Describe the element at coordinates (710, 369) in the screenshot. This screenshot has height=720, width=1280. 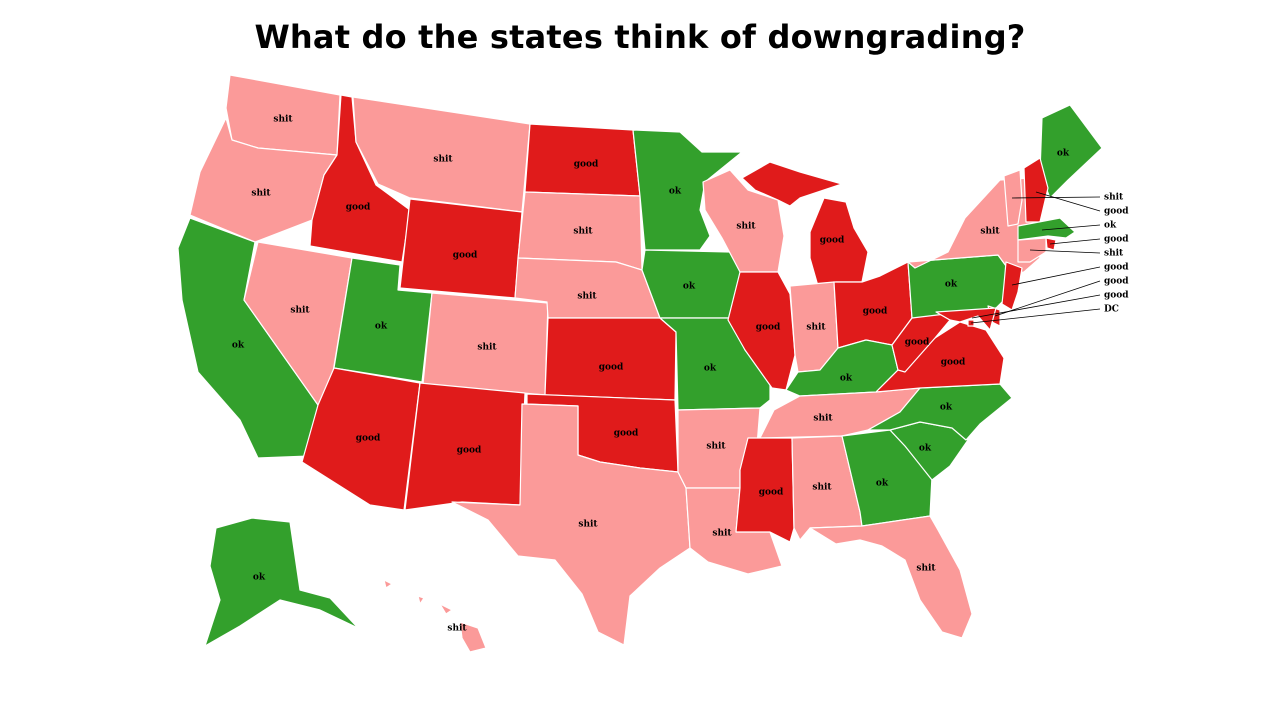
I see `state-label-mo: ok` at that location.